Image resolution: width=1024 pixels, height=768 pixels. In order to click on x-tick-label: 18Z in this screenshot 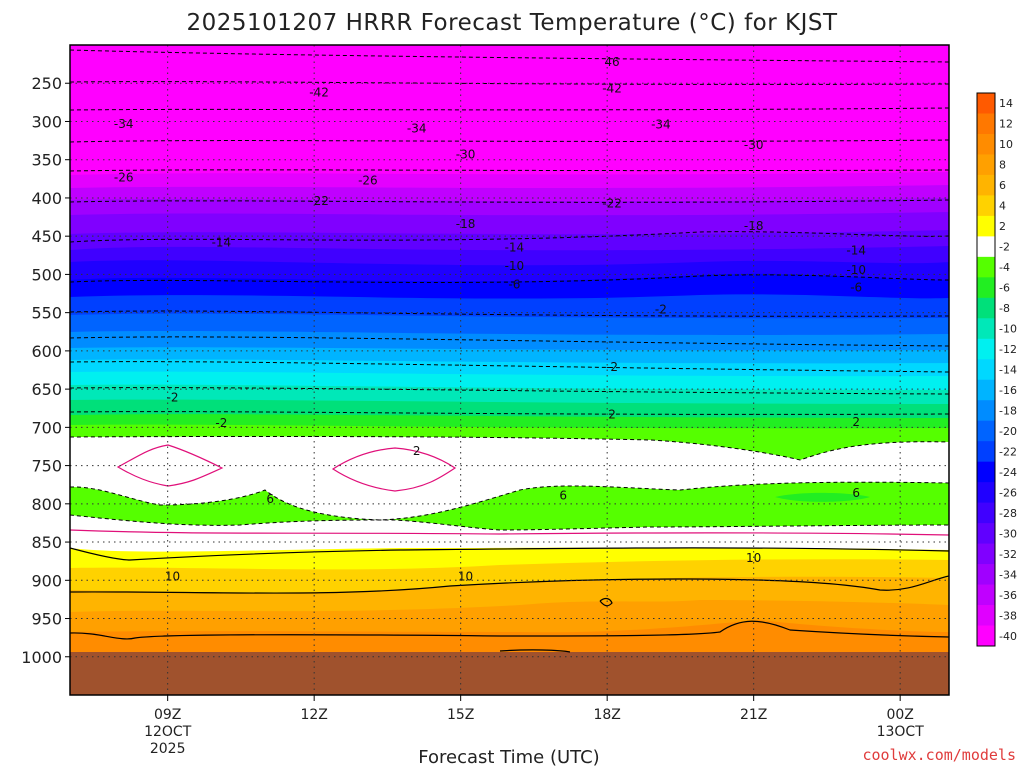, I will do `click(606, 715)`.